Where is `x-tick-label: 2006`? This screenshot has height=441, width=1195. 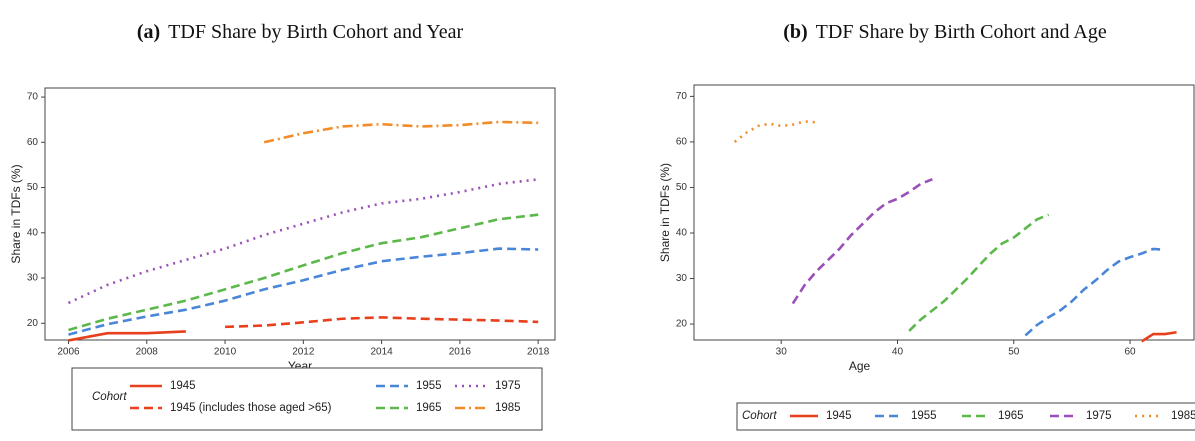 x-tick-label: 2006 is located at coordinates (68, 352).